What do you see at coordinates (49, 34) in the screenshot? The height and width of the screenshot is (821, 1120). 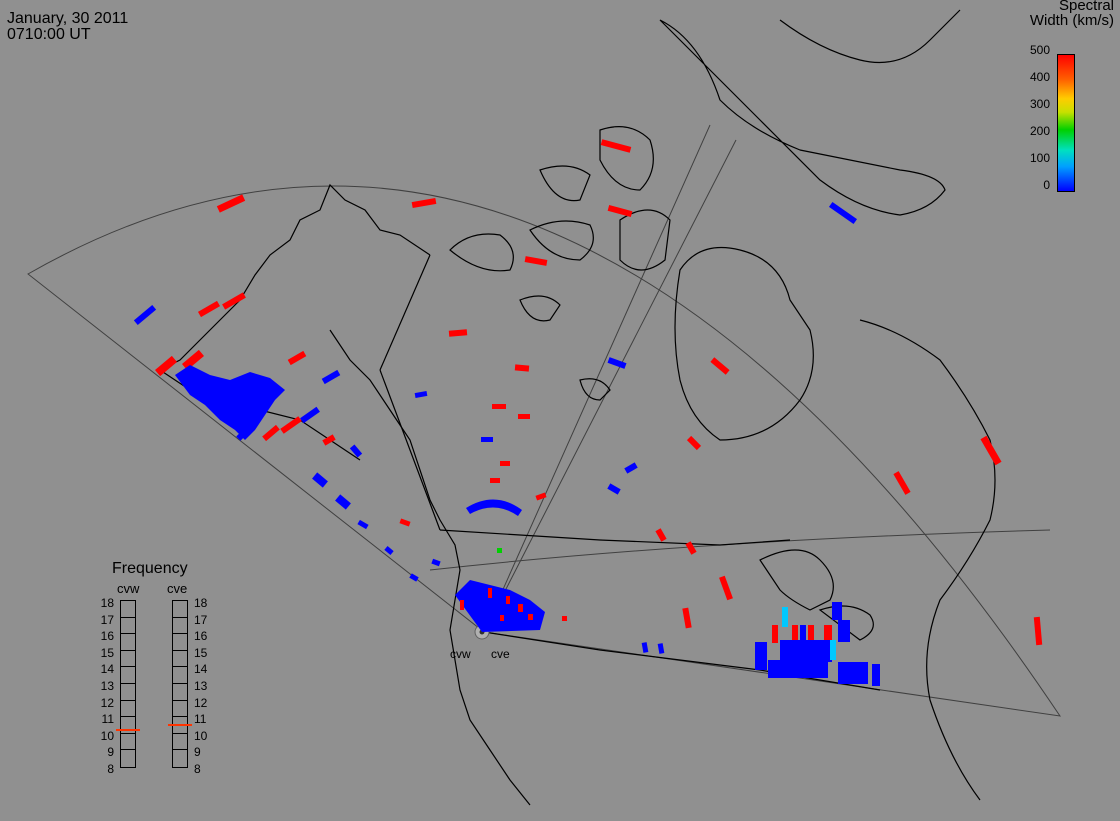 I see `time-label: 0710:00 UT` at bounding box center [49, 34].